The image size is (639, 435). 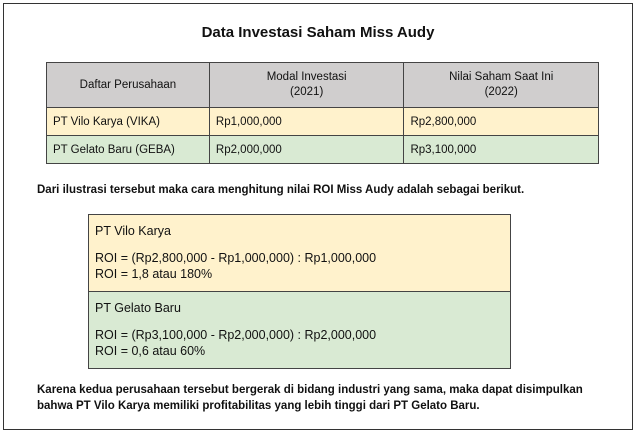 What do you see at coordinates (306, 149) in the screenshot?
I see `cell-capital: Rp2,000,000` at bounding box center [306, 149].